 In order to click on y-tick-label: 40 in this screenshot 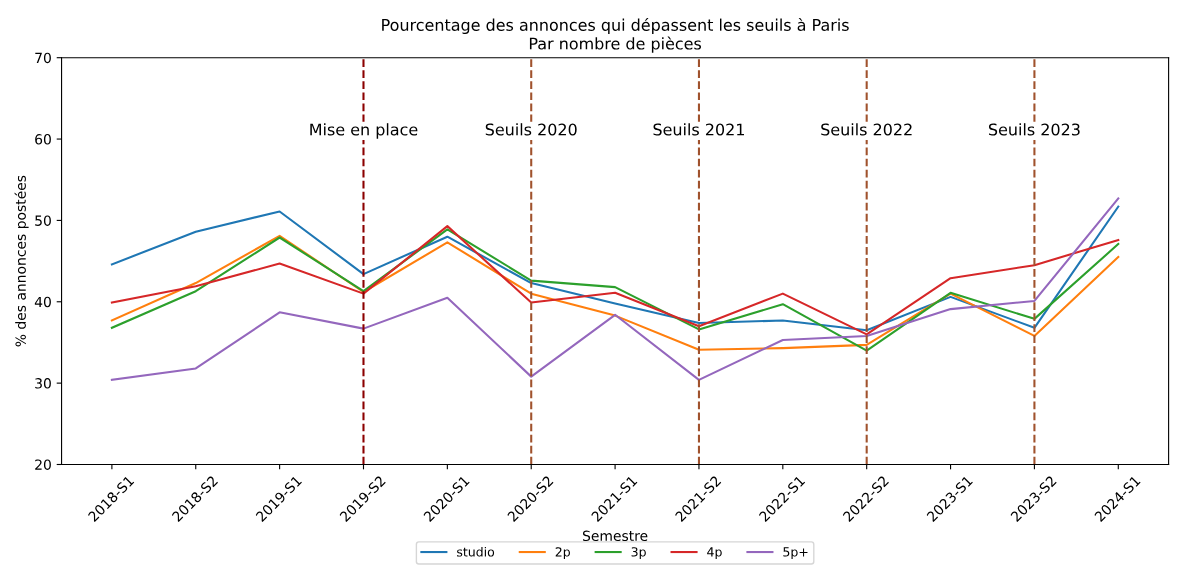, I will do `click(42, 302)`.